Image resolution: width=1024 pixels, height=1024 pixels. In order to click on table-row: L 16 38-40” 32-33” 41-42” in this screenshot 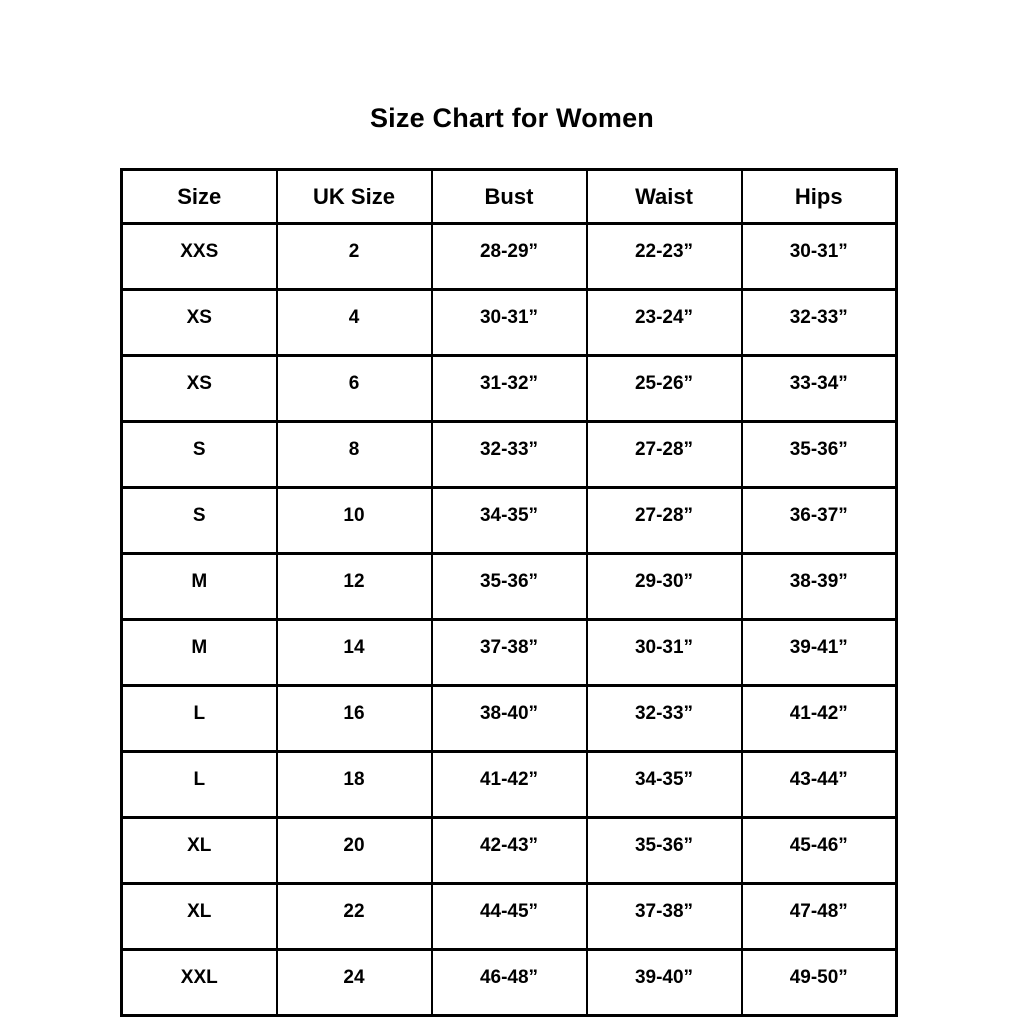, I will do `click(509, 718)`.